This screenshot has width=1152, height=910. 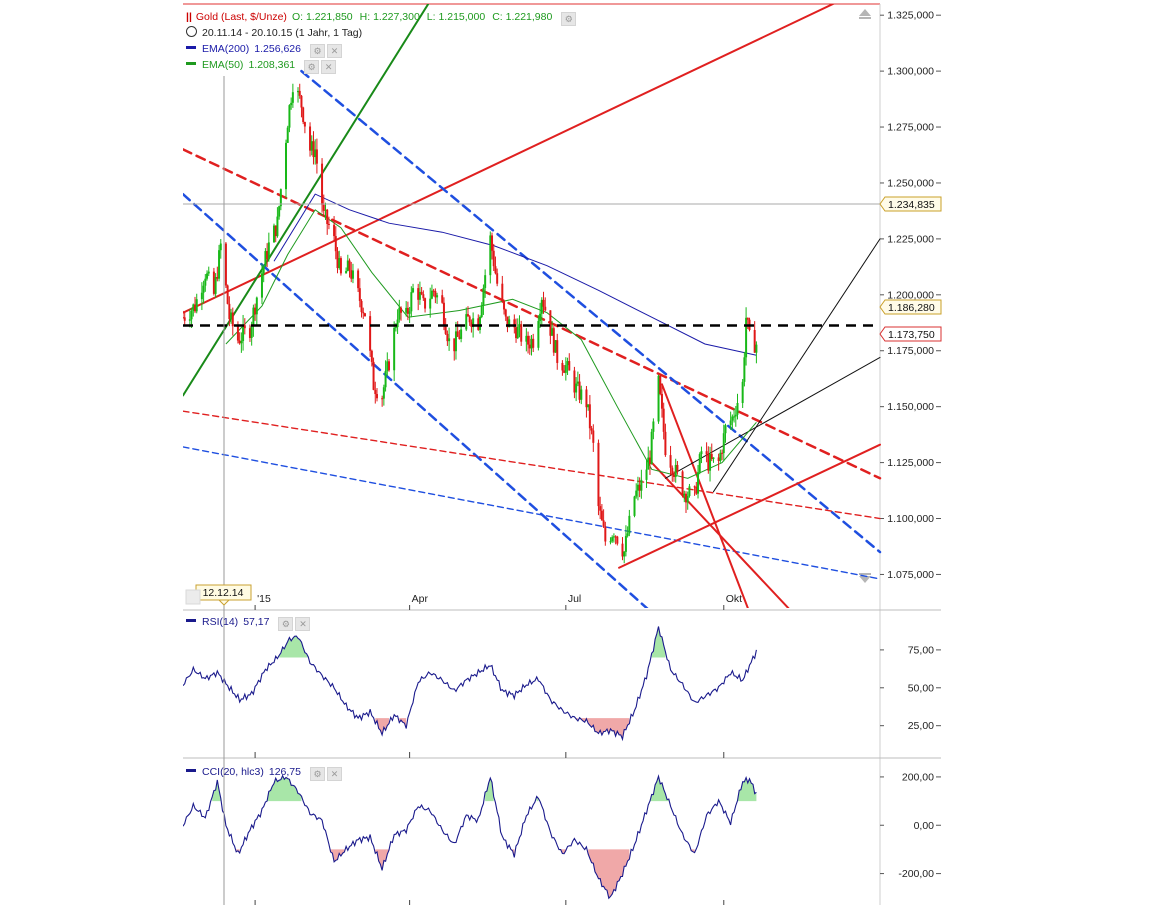 I want to click on gold-label: Gold (Last, $/Unze), so click(x=241, y=17).